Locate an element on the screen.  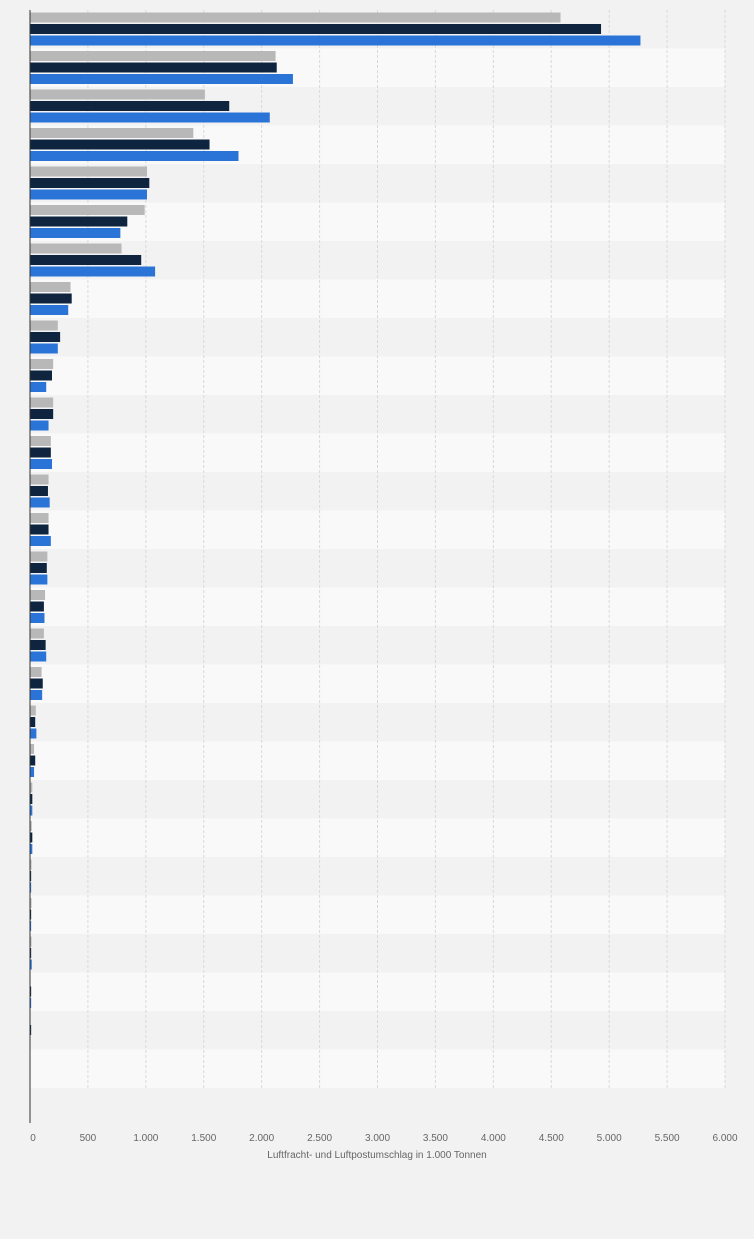
x-tick-label: 2.500 is located at coordinates (319, 1138).